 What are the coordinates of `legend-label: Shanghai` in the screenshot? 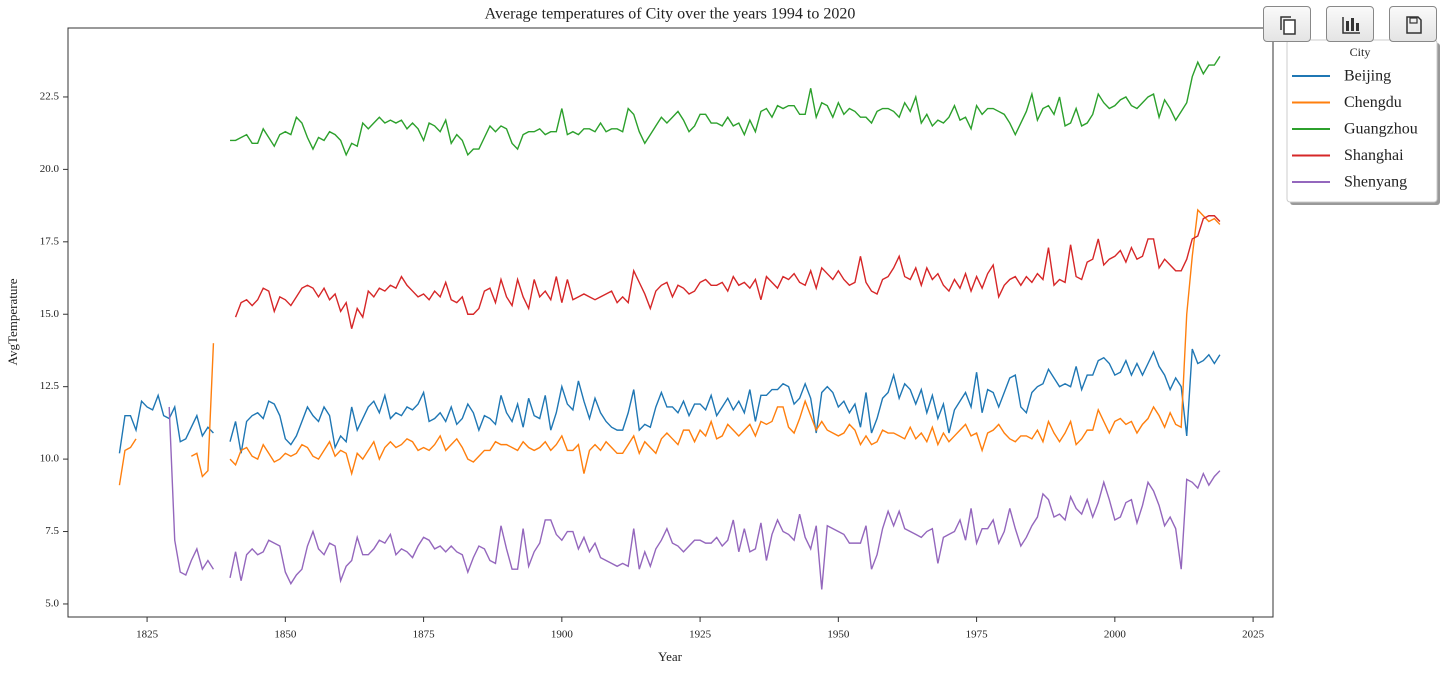 It's located at (1374, 155).